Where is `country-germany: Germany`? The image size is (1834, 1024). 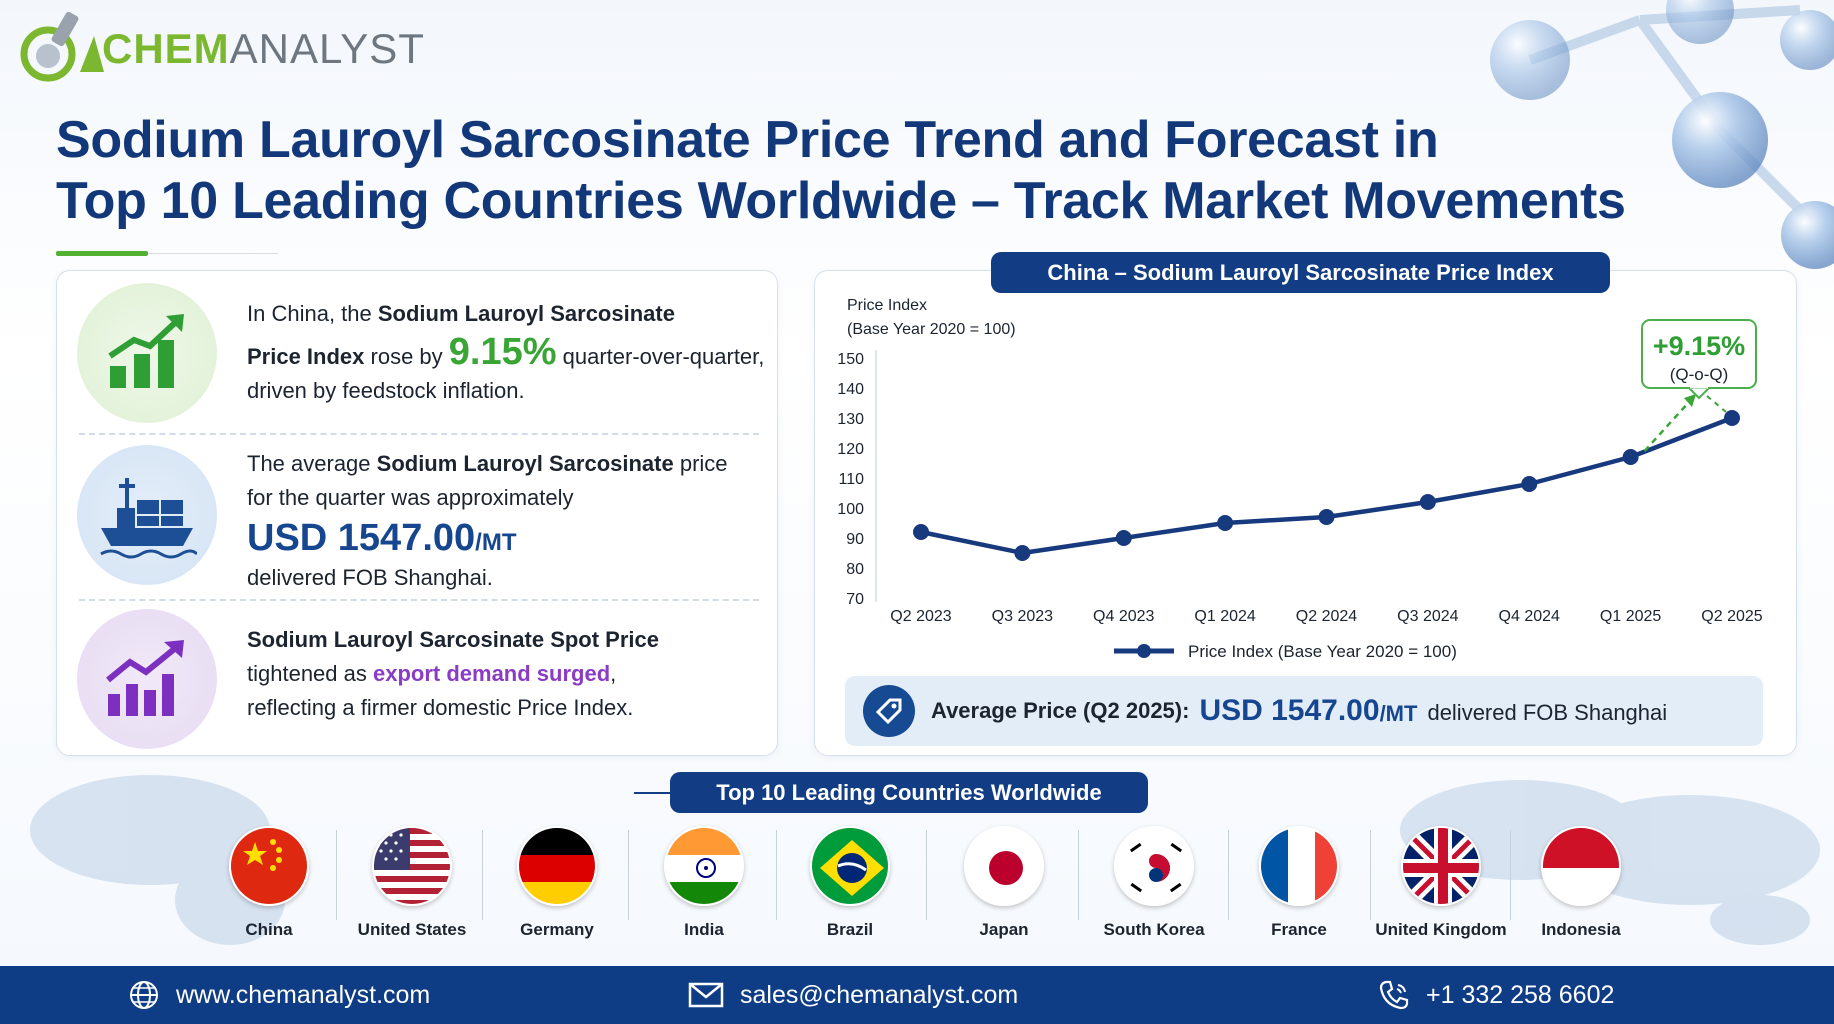
country-germany: Germany is located at coordinates (557, 883).